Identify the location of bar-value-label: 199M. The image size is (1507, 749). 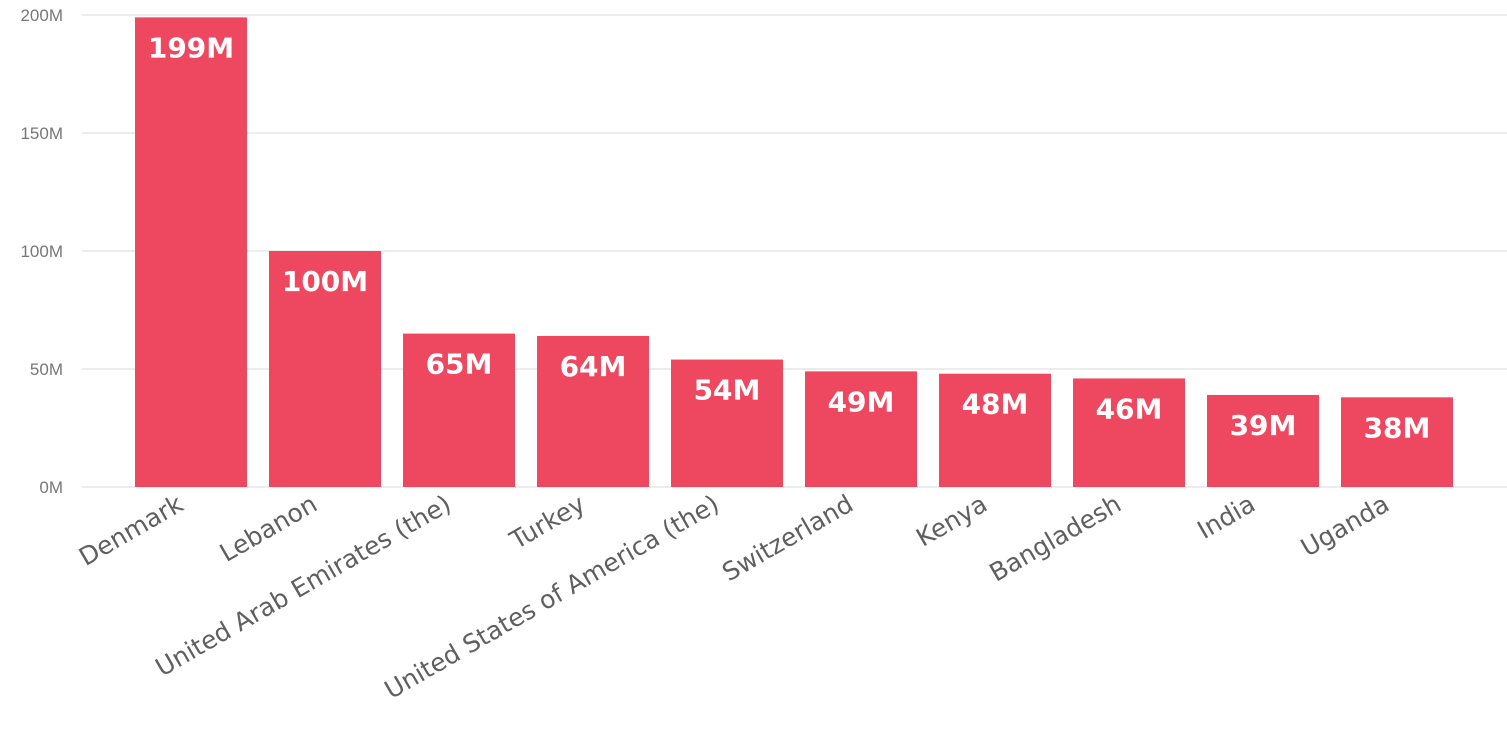
(191, 47).